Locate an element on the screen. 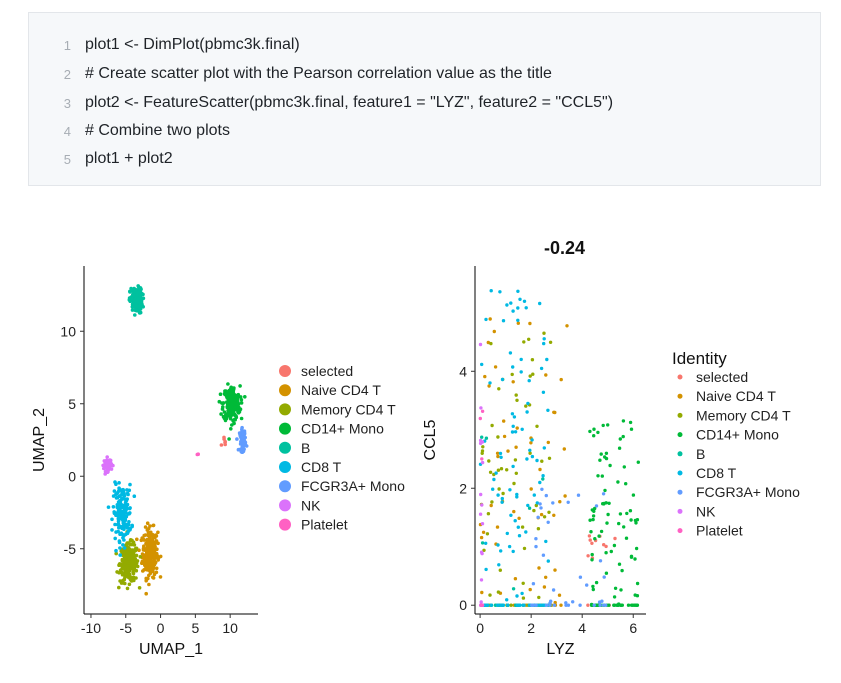  code-line-1: 1 plot1 <- DimPlot(pbmc3k.final) is located at coordinates (164, 45).